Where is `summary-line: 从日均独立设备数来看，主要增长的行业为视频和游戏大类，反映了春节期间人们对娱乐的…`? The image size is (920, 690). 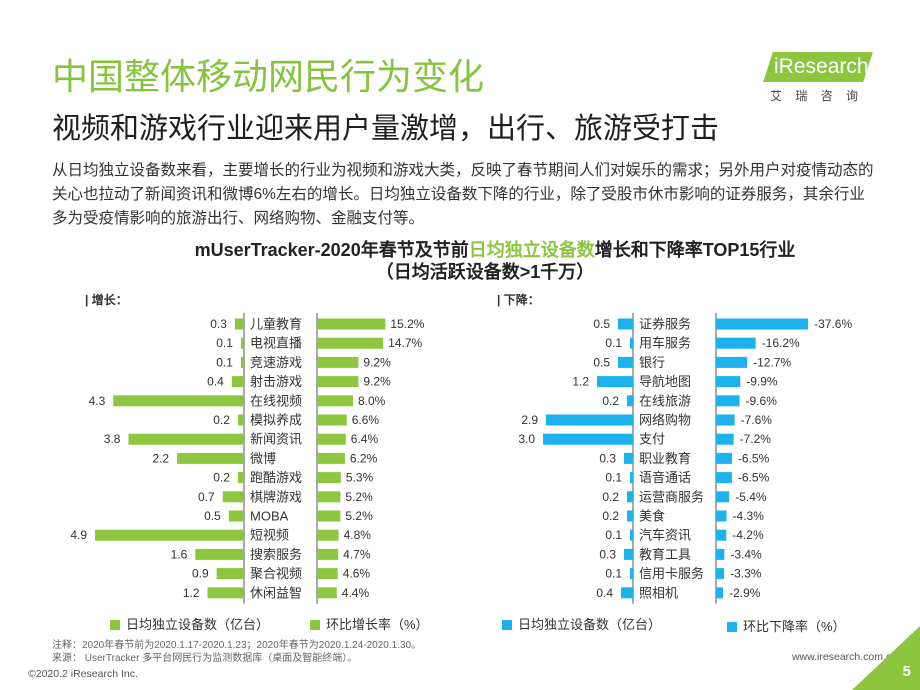
summary-line: 从日均独立设备数来看，主要增长的行业为视频和游戏大类，反映了春节期间人们对娱乐的… is located at coordinates (463, 170).